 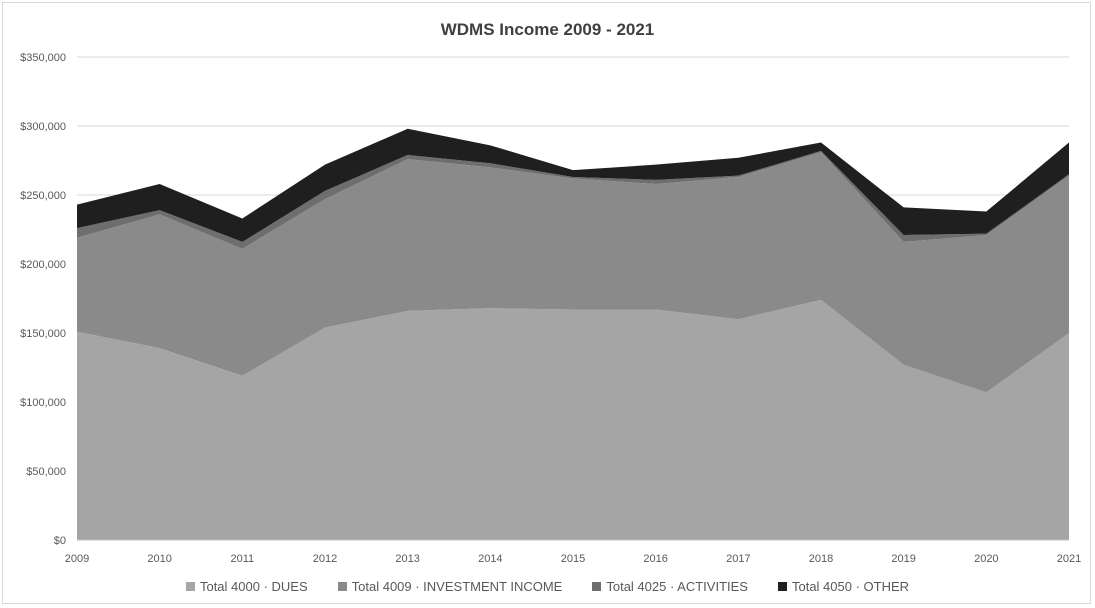 I want to click on x-tick-label: 2009, so click(x=77, y=559).